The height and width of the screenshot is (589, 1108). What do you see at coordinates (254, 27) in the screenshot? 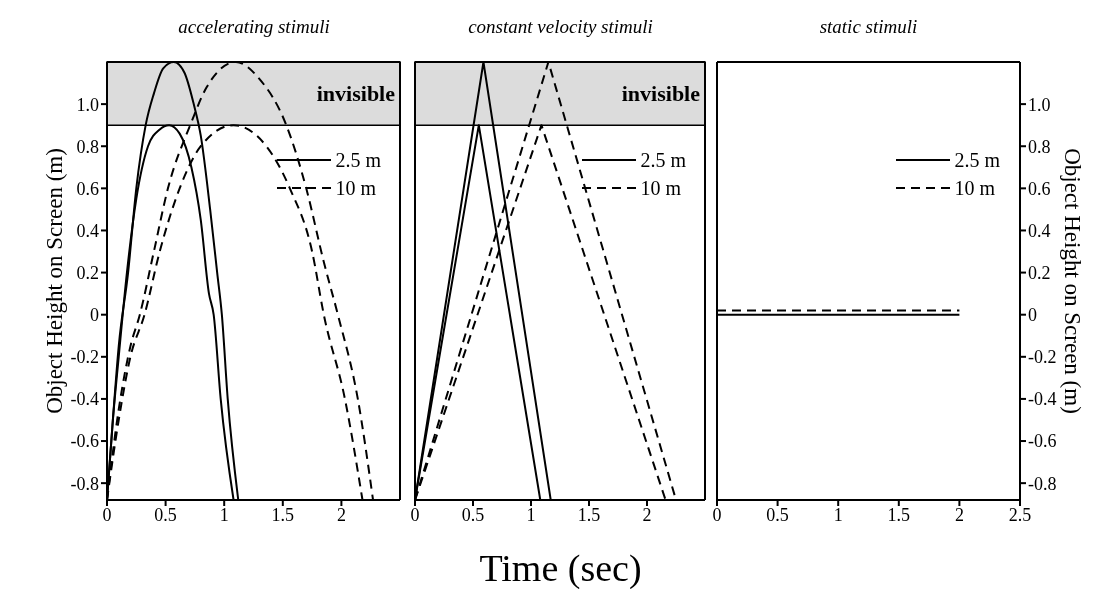
I see `chart-title: accelerating stimuli` at bounding box center [254, 27].